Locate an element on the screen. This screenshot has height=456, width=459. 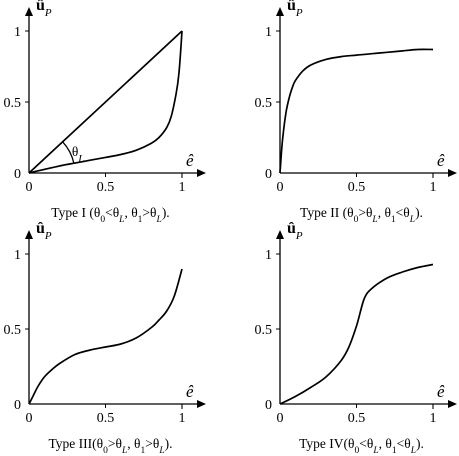
angle-arc is located at coordinates (68, 152).